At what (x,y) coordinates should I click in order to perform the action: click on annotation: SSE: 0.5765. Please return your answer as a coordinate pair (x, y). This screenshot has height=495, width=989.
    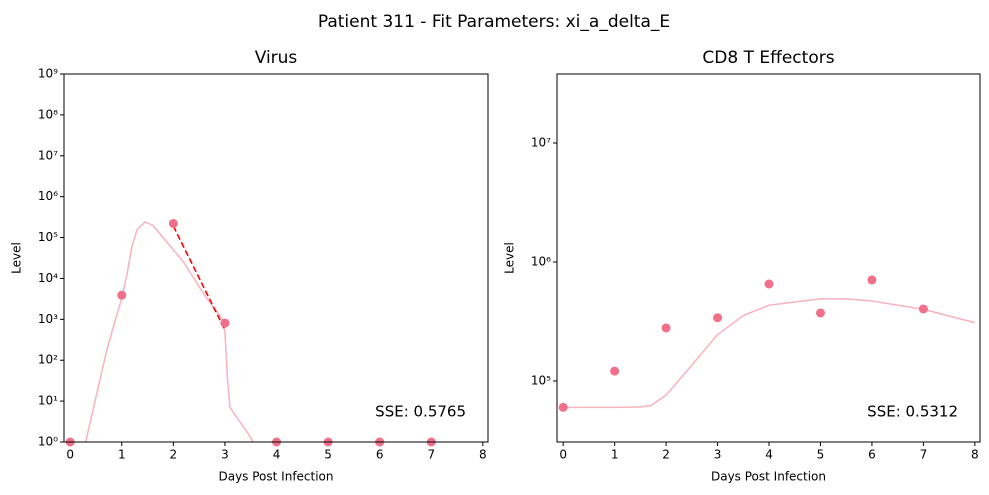
    Looking at the image, I should click on (420, 412).